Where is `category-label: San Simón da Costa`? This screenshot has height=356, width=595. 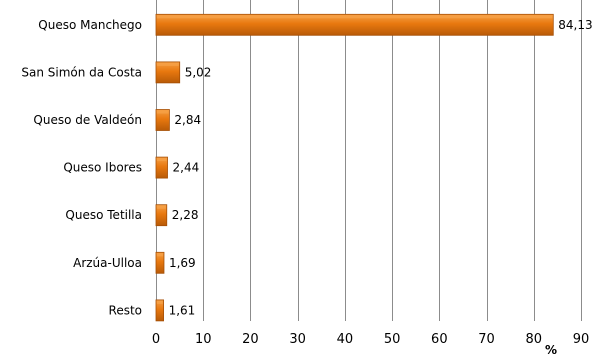 category-label: San Simón da Costa is located at coordinates (81, 72).